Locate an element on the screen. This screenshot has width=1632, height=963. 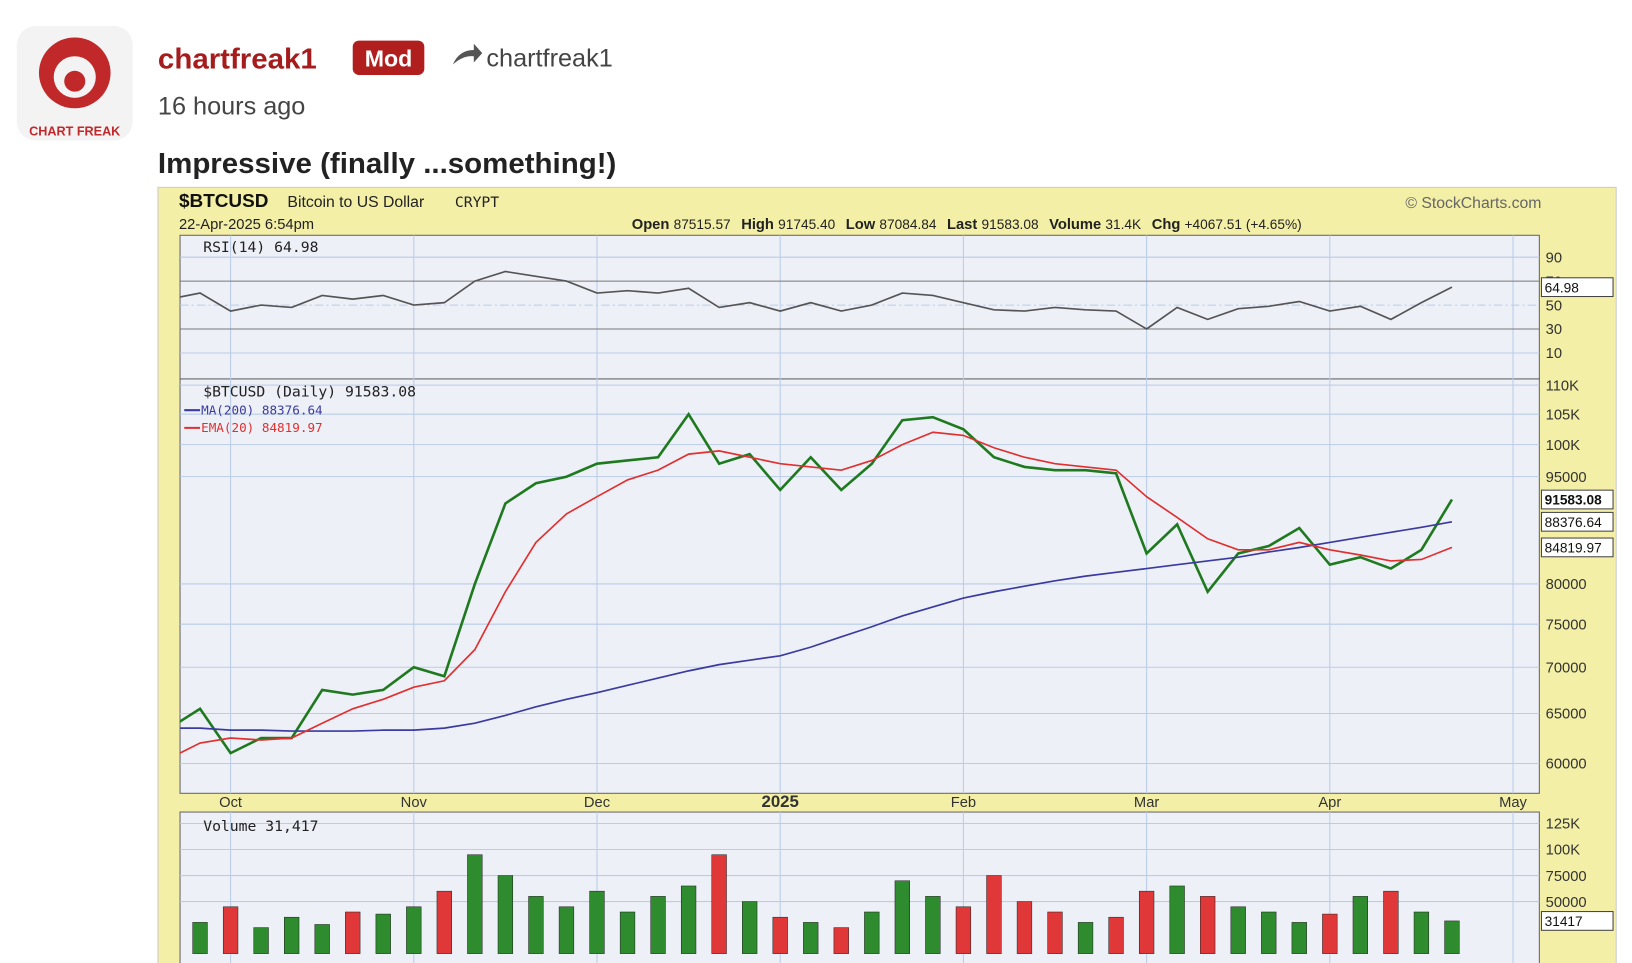
series-line is located at coordinates (816, 300).